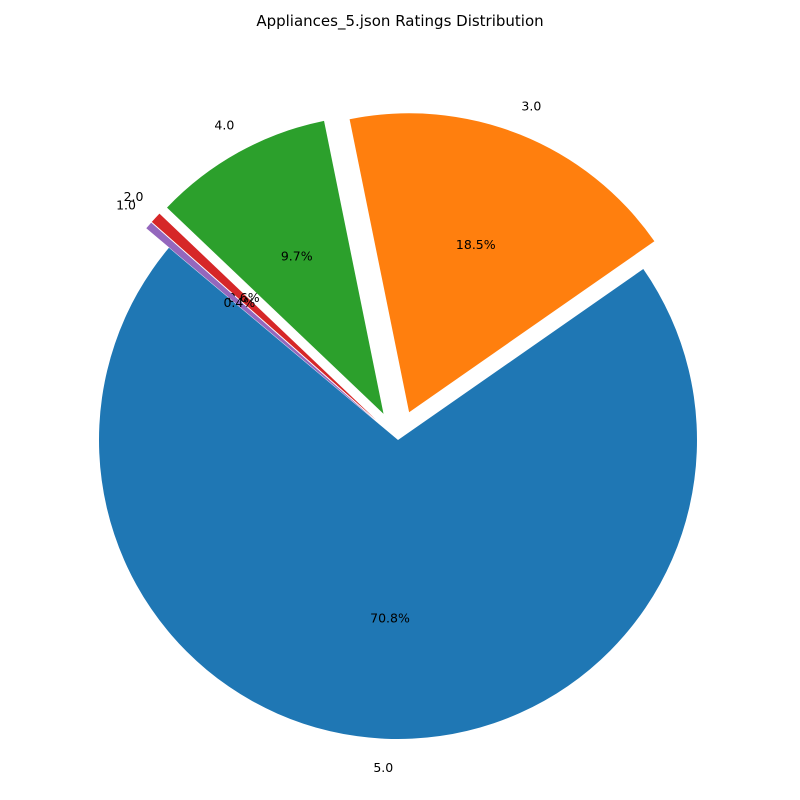 The width and height of the screenshot is (800, 800). I want to click on slice-percent-5-0: 70.8%, so click(390, 618).